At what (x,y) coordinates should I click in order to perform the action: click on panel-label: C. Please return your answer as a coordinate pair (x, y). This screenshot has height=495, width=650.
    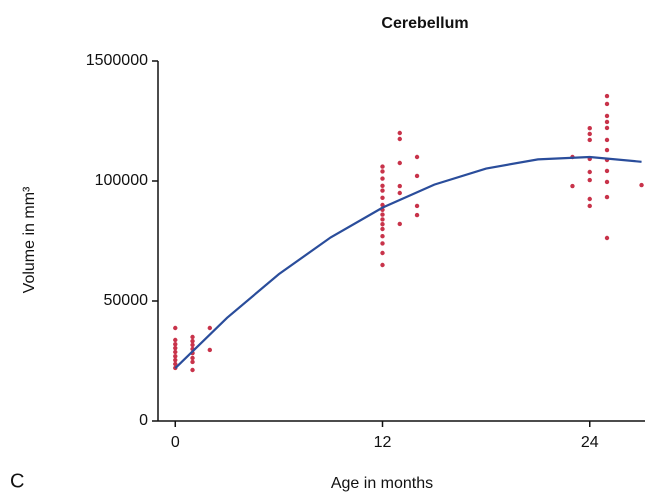
    Looking at the image, I should click on (17, 481).